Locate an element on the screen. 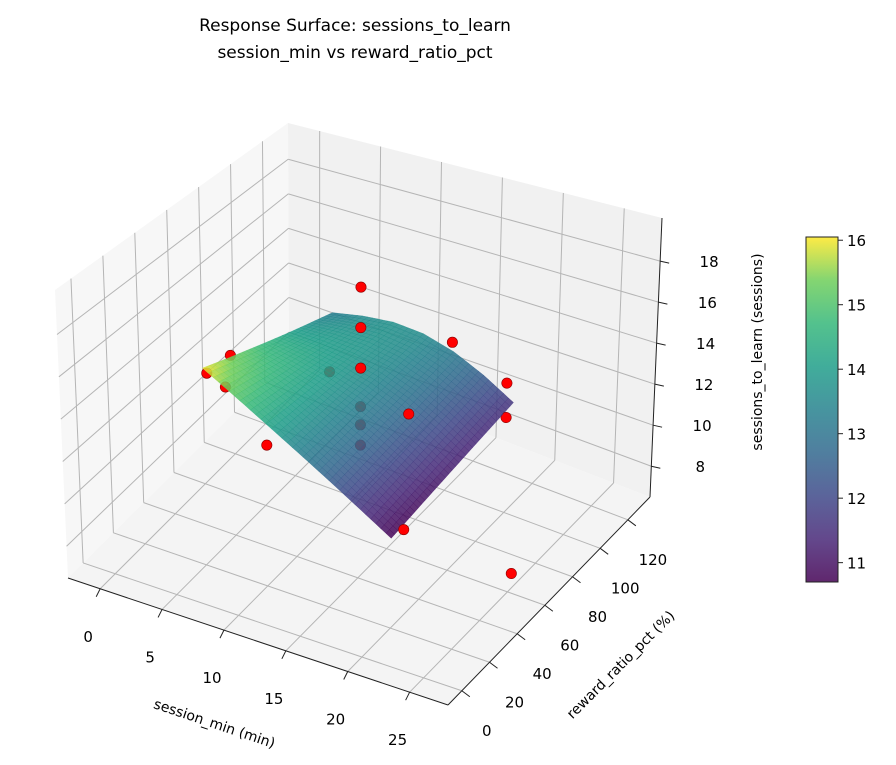  x-tick-label: 20 is located at coordinates (335, 720).